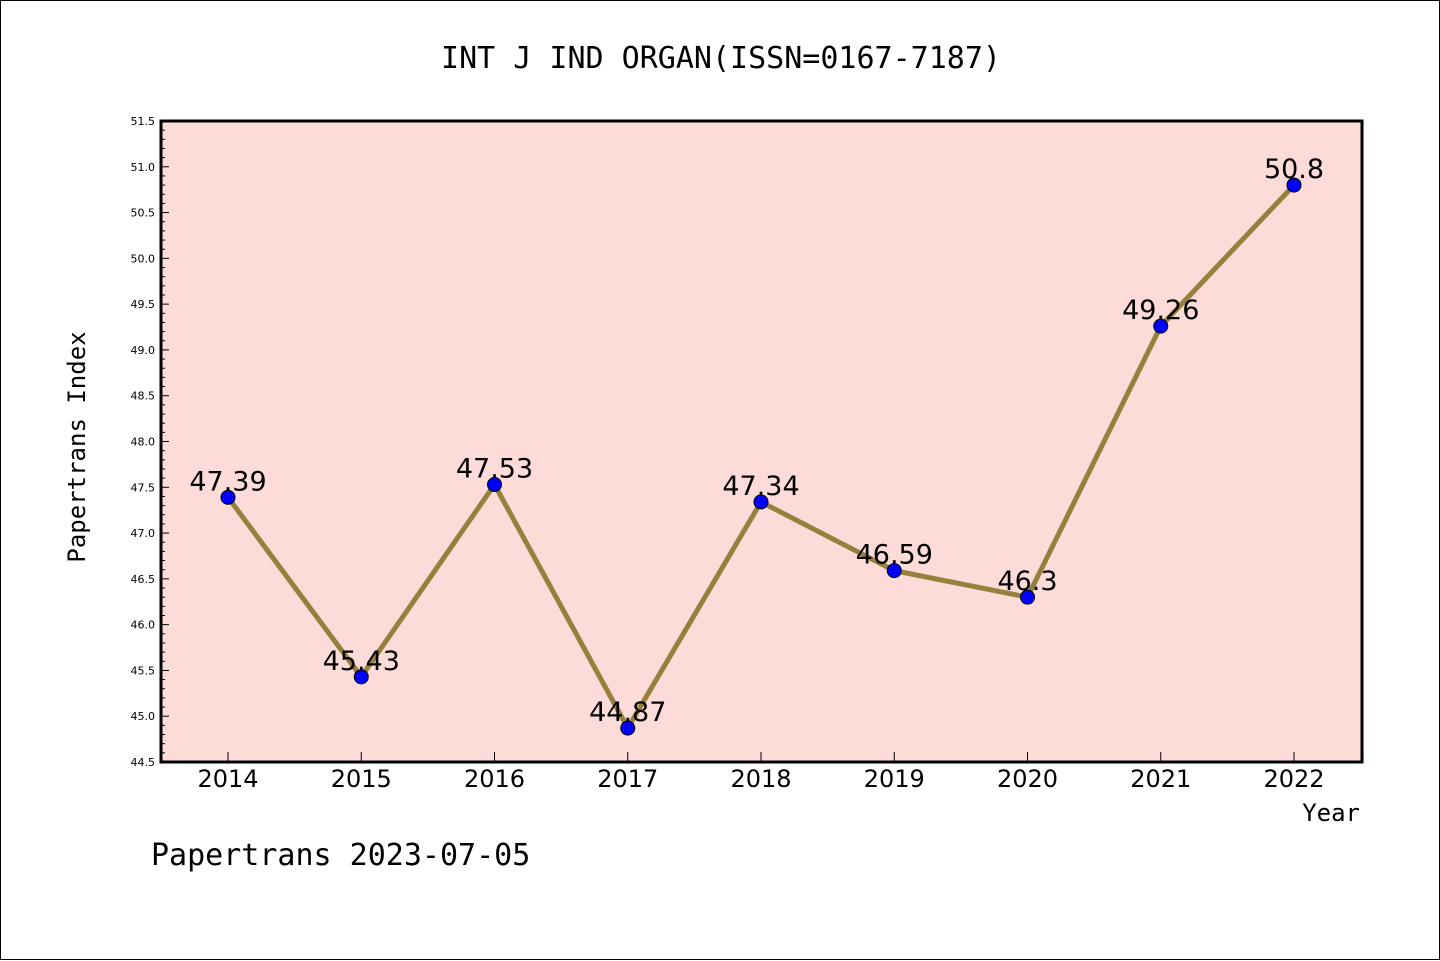 The width and height of the screenshot is (1440, 961). What do you see at coordinates (143, 579) in the screenshot?
I see `y-tick-label: 46.5` at bounding box center [143, 579].